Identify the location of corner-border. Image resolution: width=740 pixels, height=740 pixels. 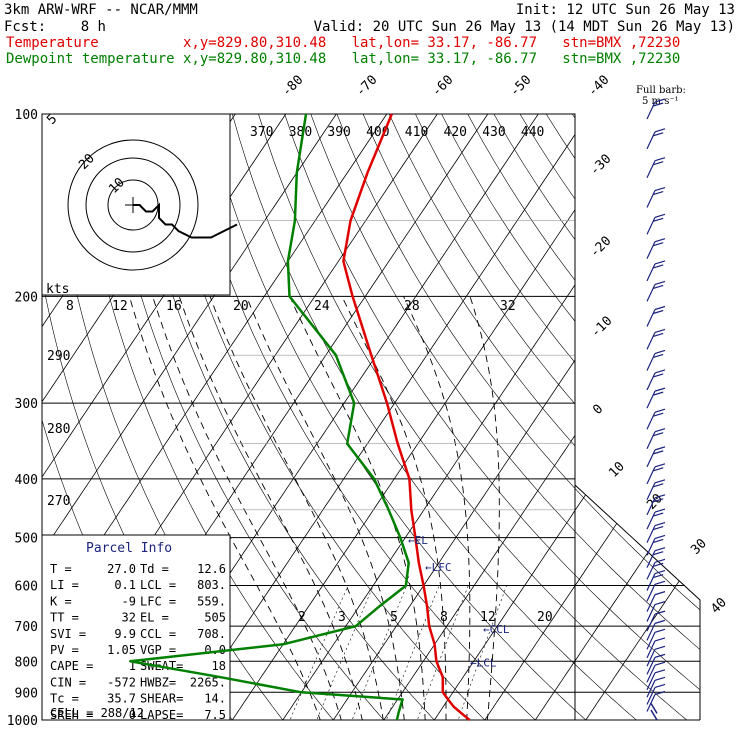
(637, 602).